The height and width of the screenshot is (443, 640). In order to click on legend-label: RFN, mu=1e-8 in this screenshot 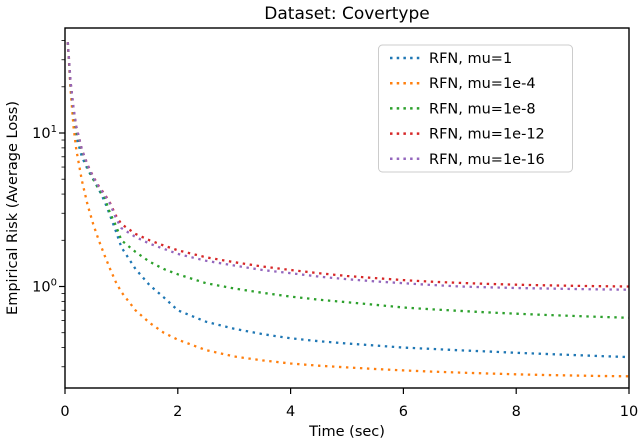, I will do `click(482, 109)`.